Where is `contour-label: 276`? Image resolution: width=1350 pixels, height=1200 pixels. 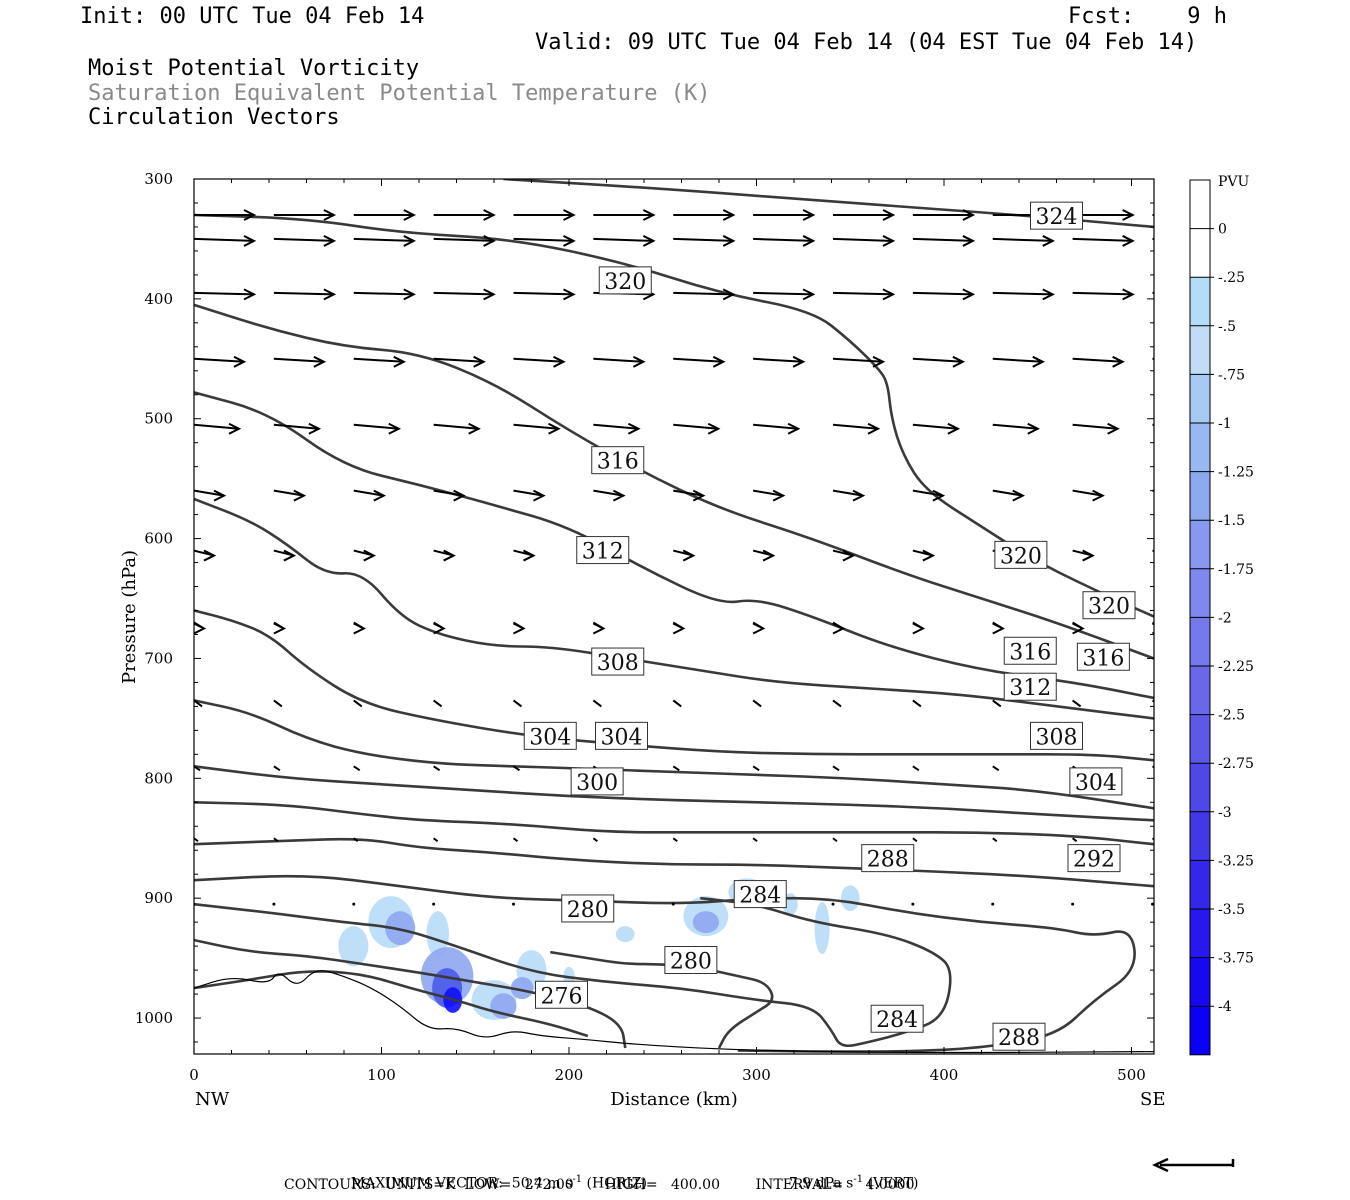
contour-label: 276 is located at coordinates (562, 996).